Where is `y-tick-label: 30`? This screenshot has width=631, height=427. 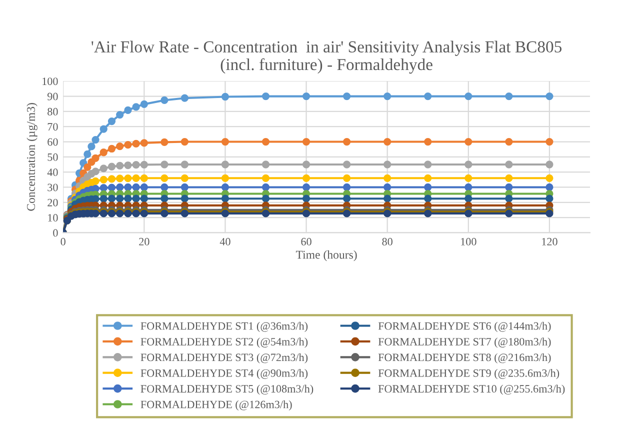
y-tick-label: 30 is located at coordinates (53, 188).